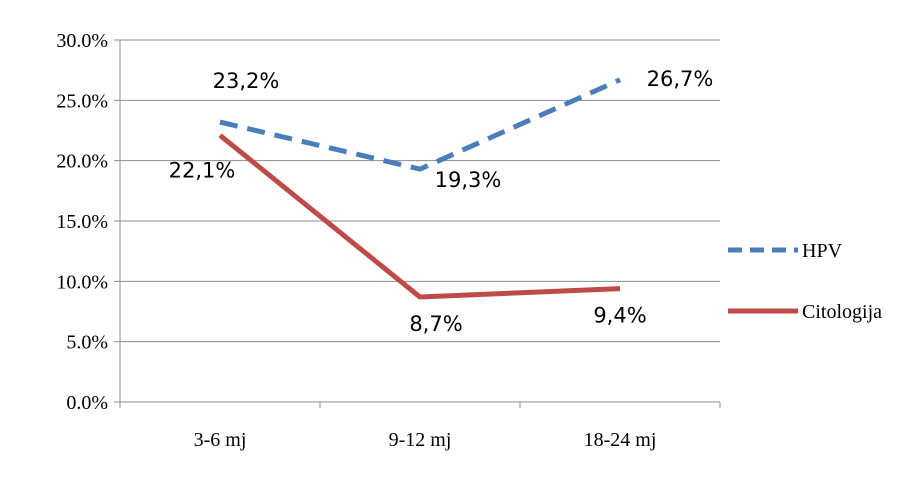  What do you see at coordinates (468, 180) in the screenshot?
I see `data-label-hpv: 19,3%` at bounding box center [468, 180].